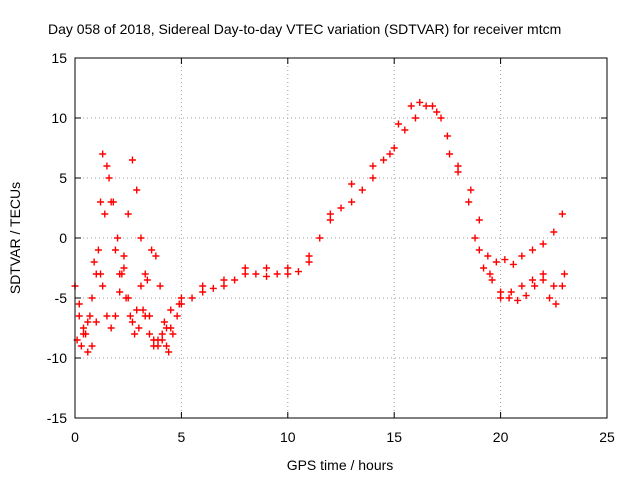 The height and width of the screenshot is (480, 640). I want to click on y-tick-label: -15, so click(57, 418).